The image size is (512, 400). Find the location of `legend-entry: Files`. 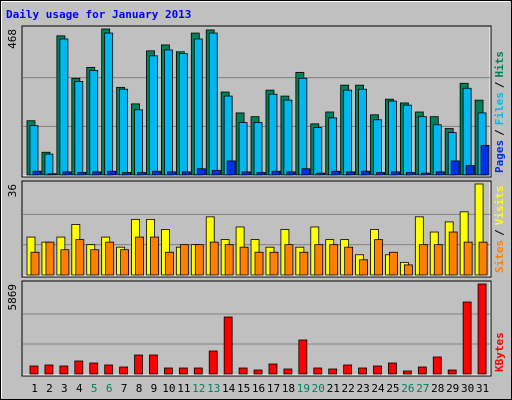

legend-entry: Files is located at coordinates (499, 108).